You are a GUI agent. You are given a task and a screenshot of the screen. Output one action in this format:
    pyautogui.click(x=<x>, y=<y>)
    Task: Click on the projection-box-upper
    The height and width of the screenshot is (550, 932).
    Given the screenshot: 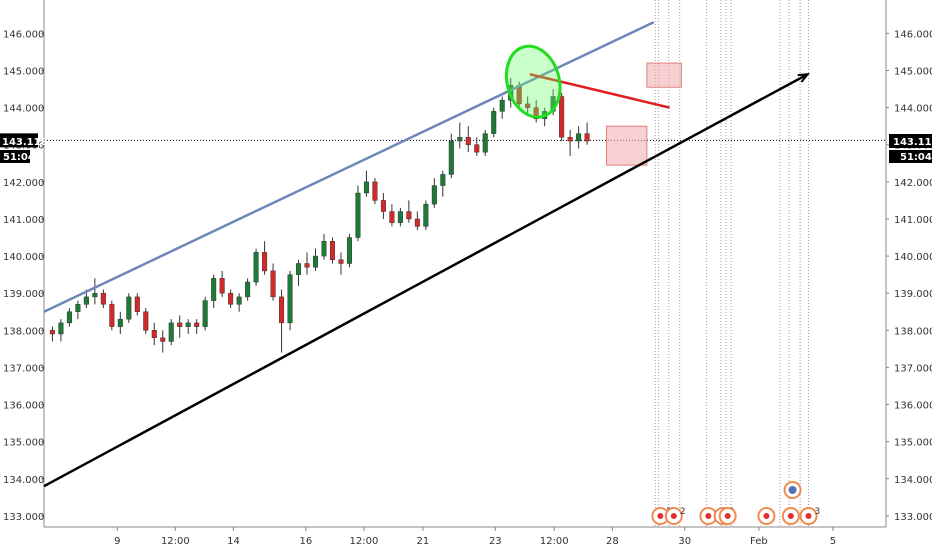 What is the action you would take?
    pyautogui.click(x=664, y=75)
    